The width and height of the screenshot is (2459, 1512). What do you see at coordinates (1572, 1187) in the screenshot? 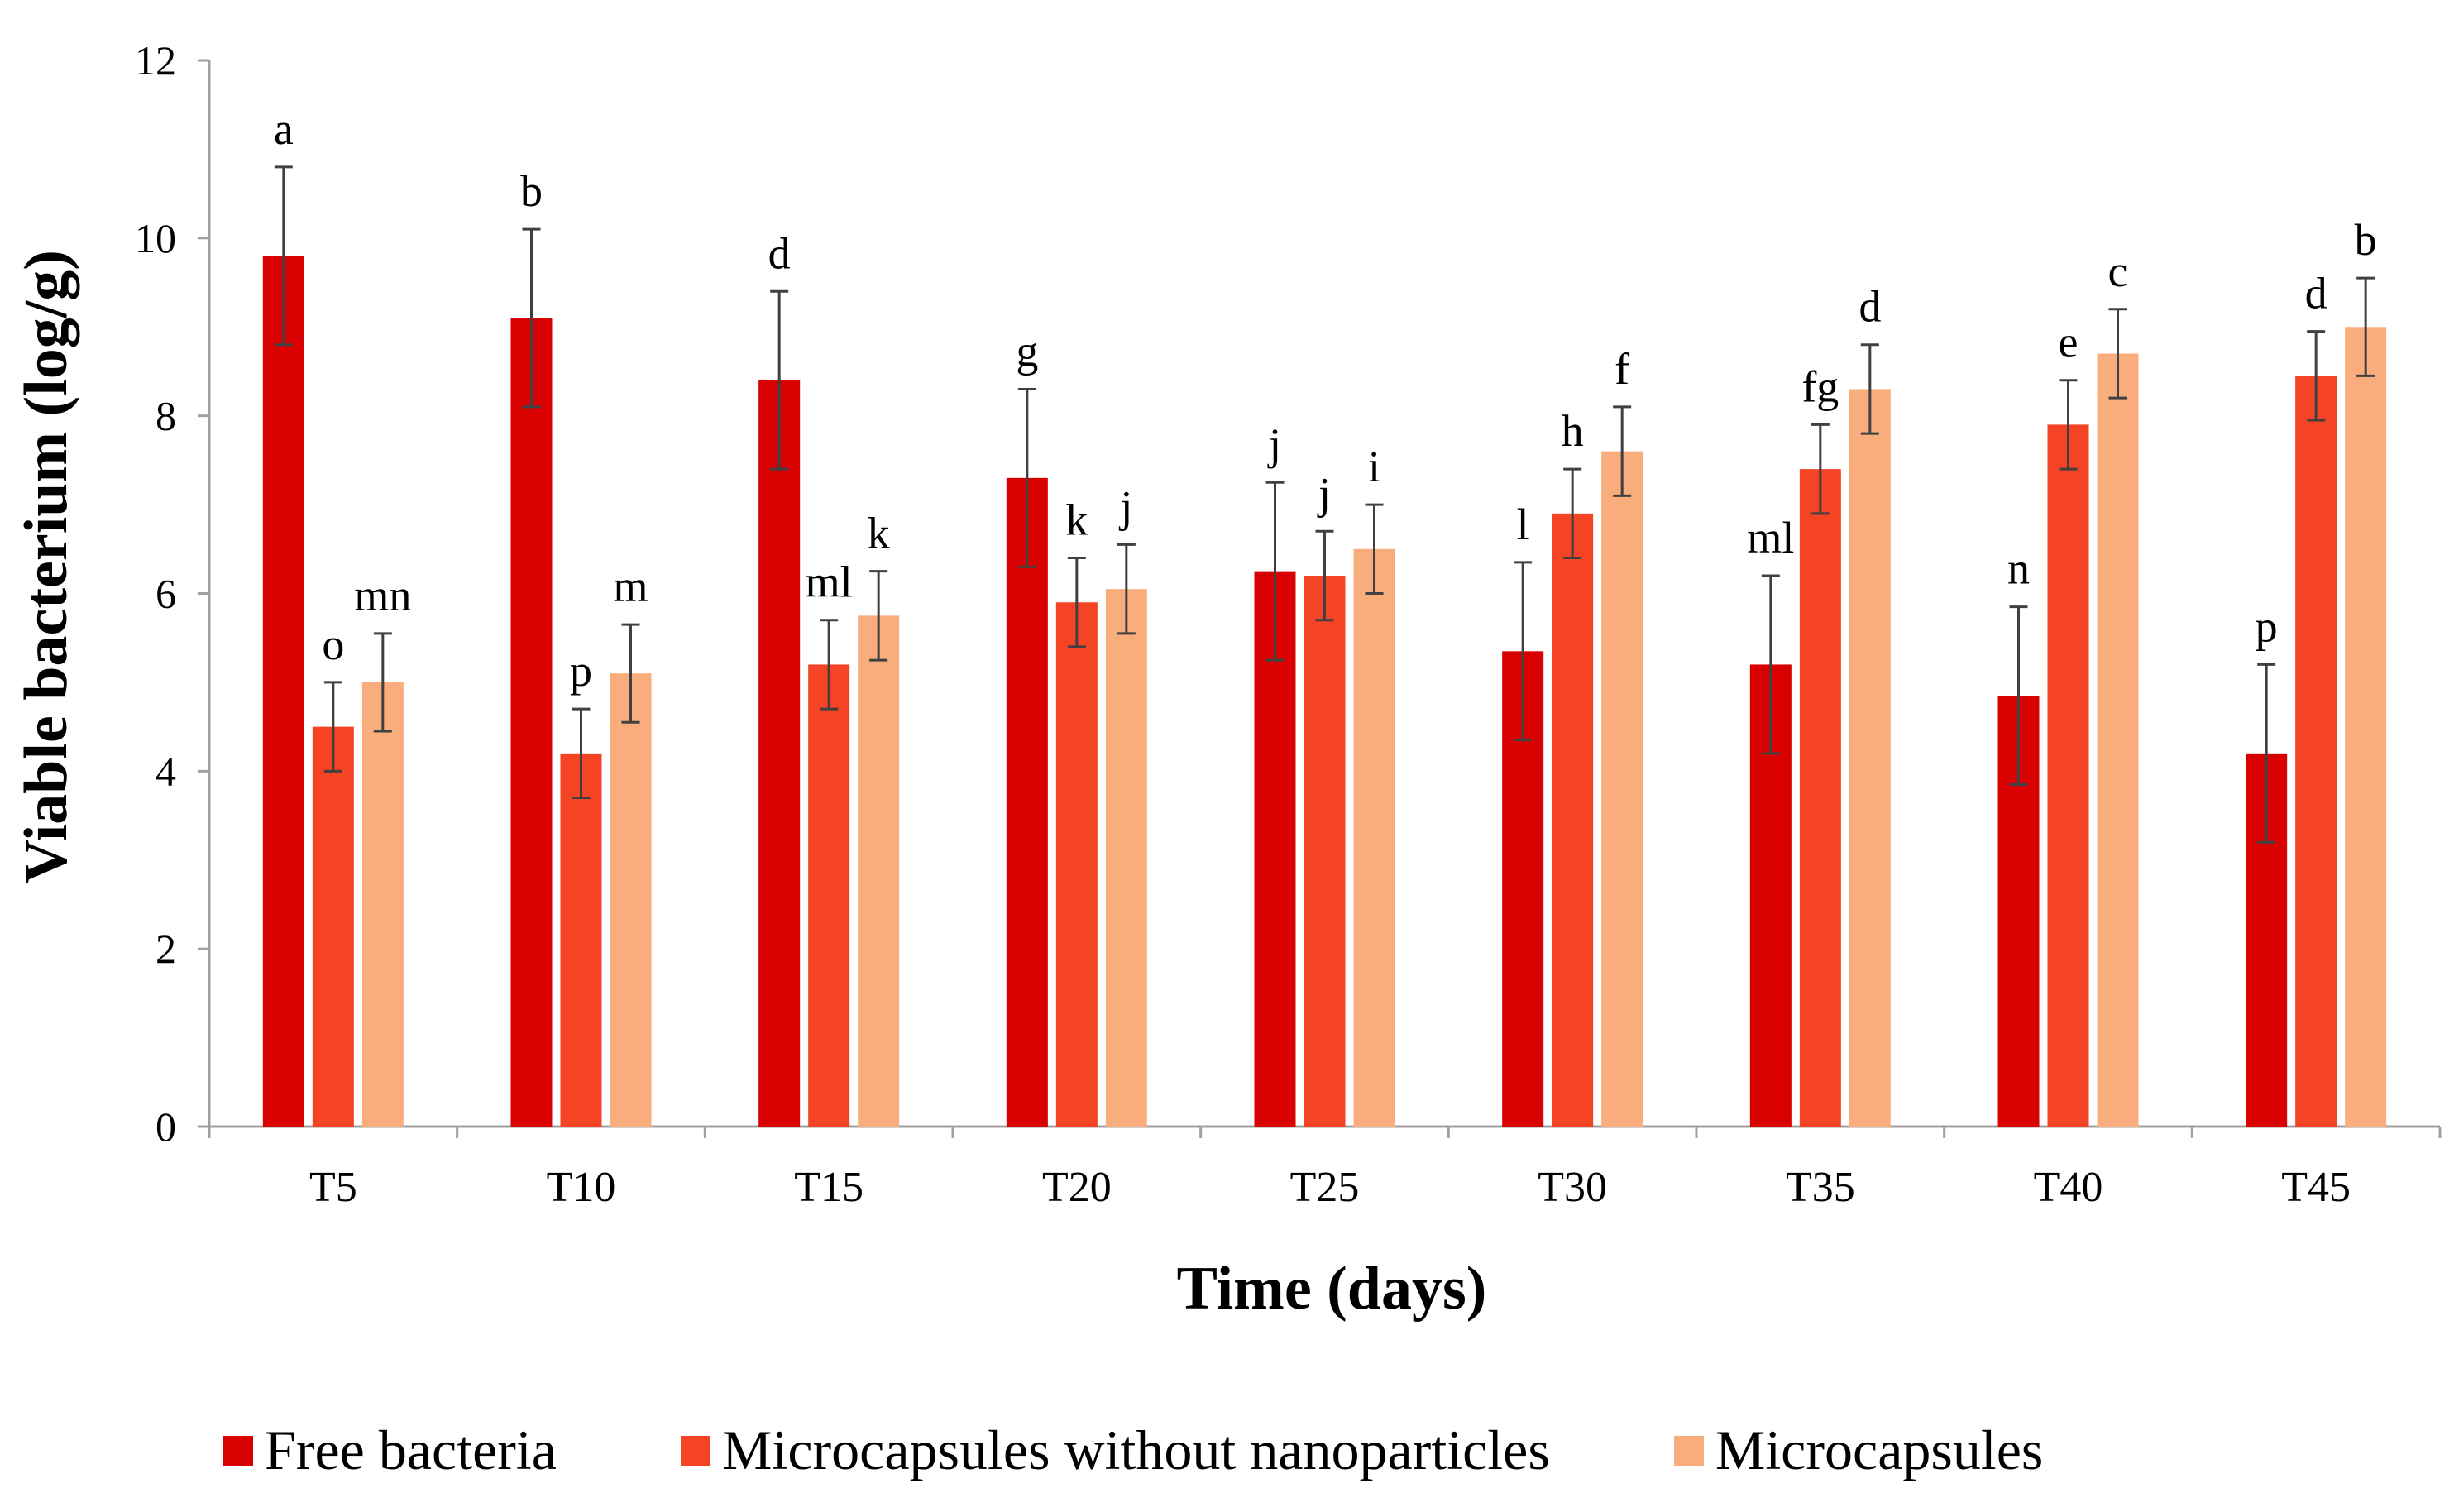
I see `x-tick-label: T30` at bounding box center [1572, 1187].